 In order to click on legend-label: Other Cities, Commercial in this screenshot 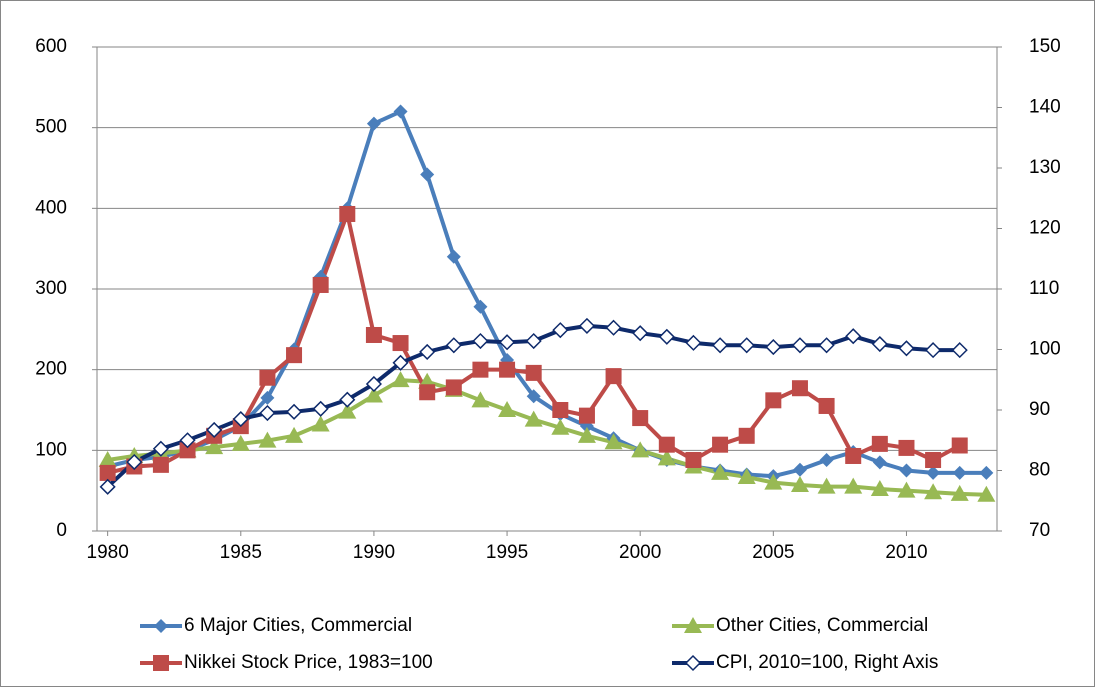, I will do `click(822, 625)`.